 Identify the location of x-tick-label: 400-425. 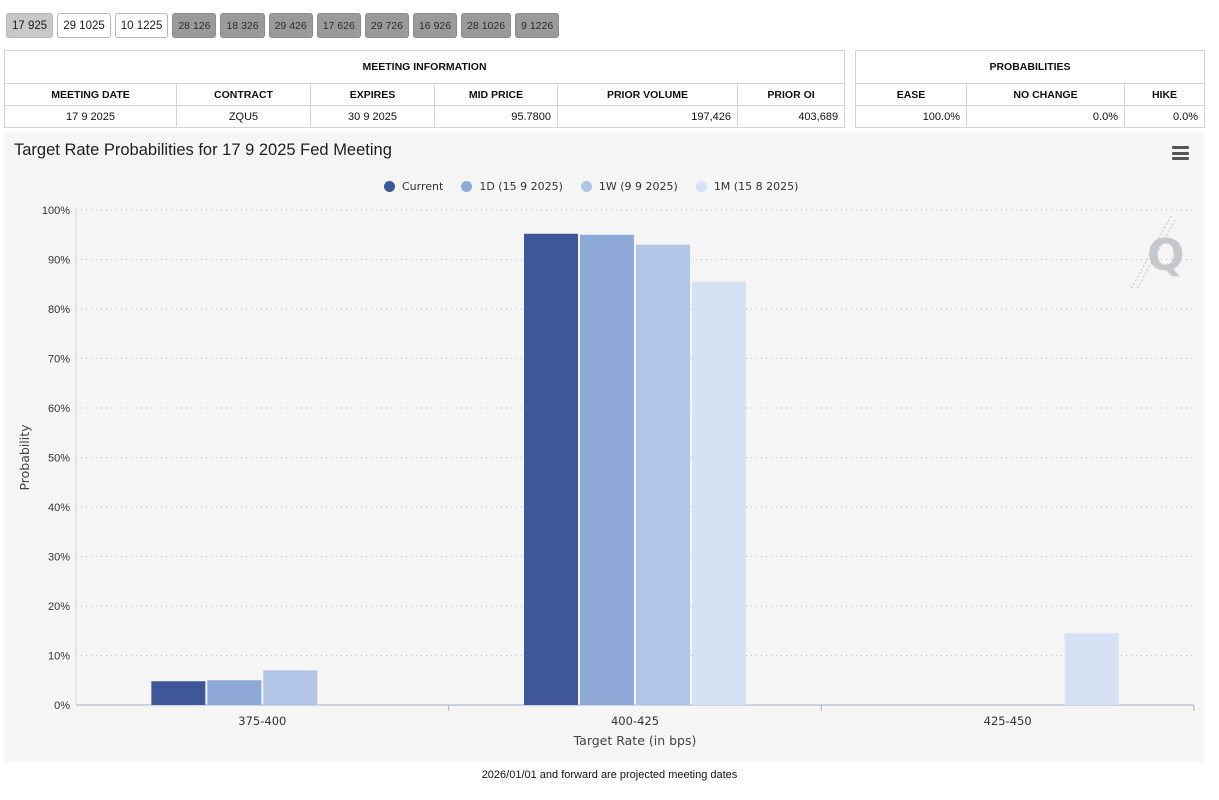
(635, 721).